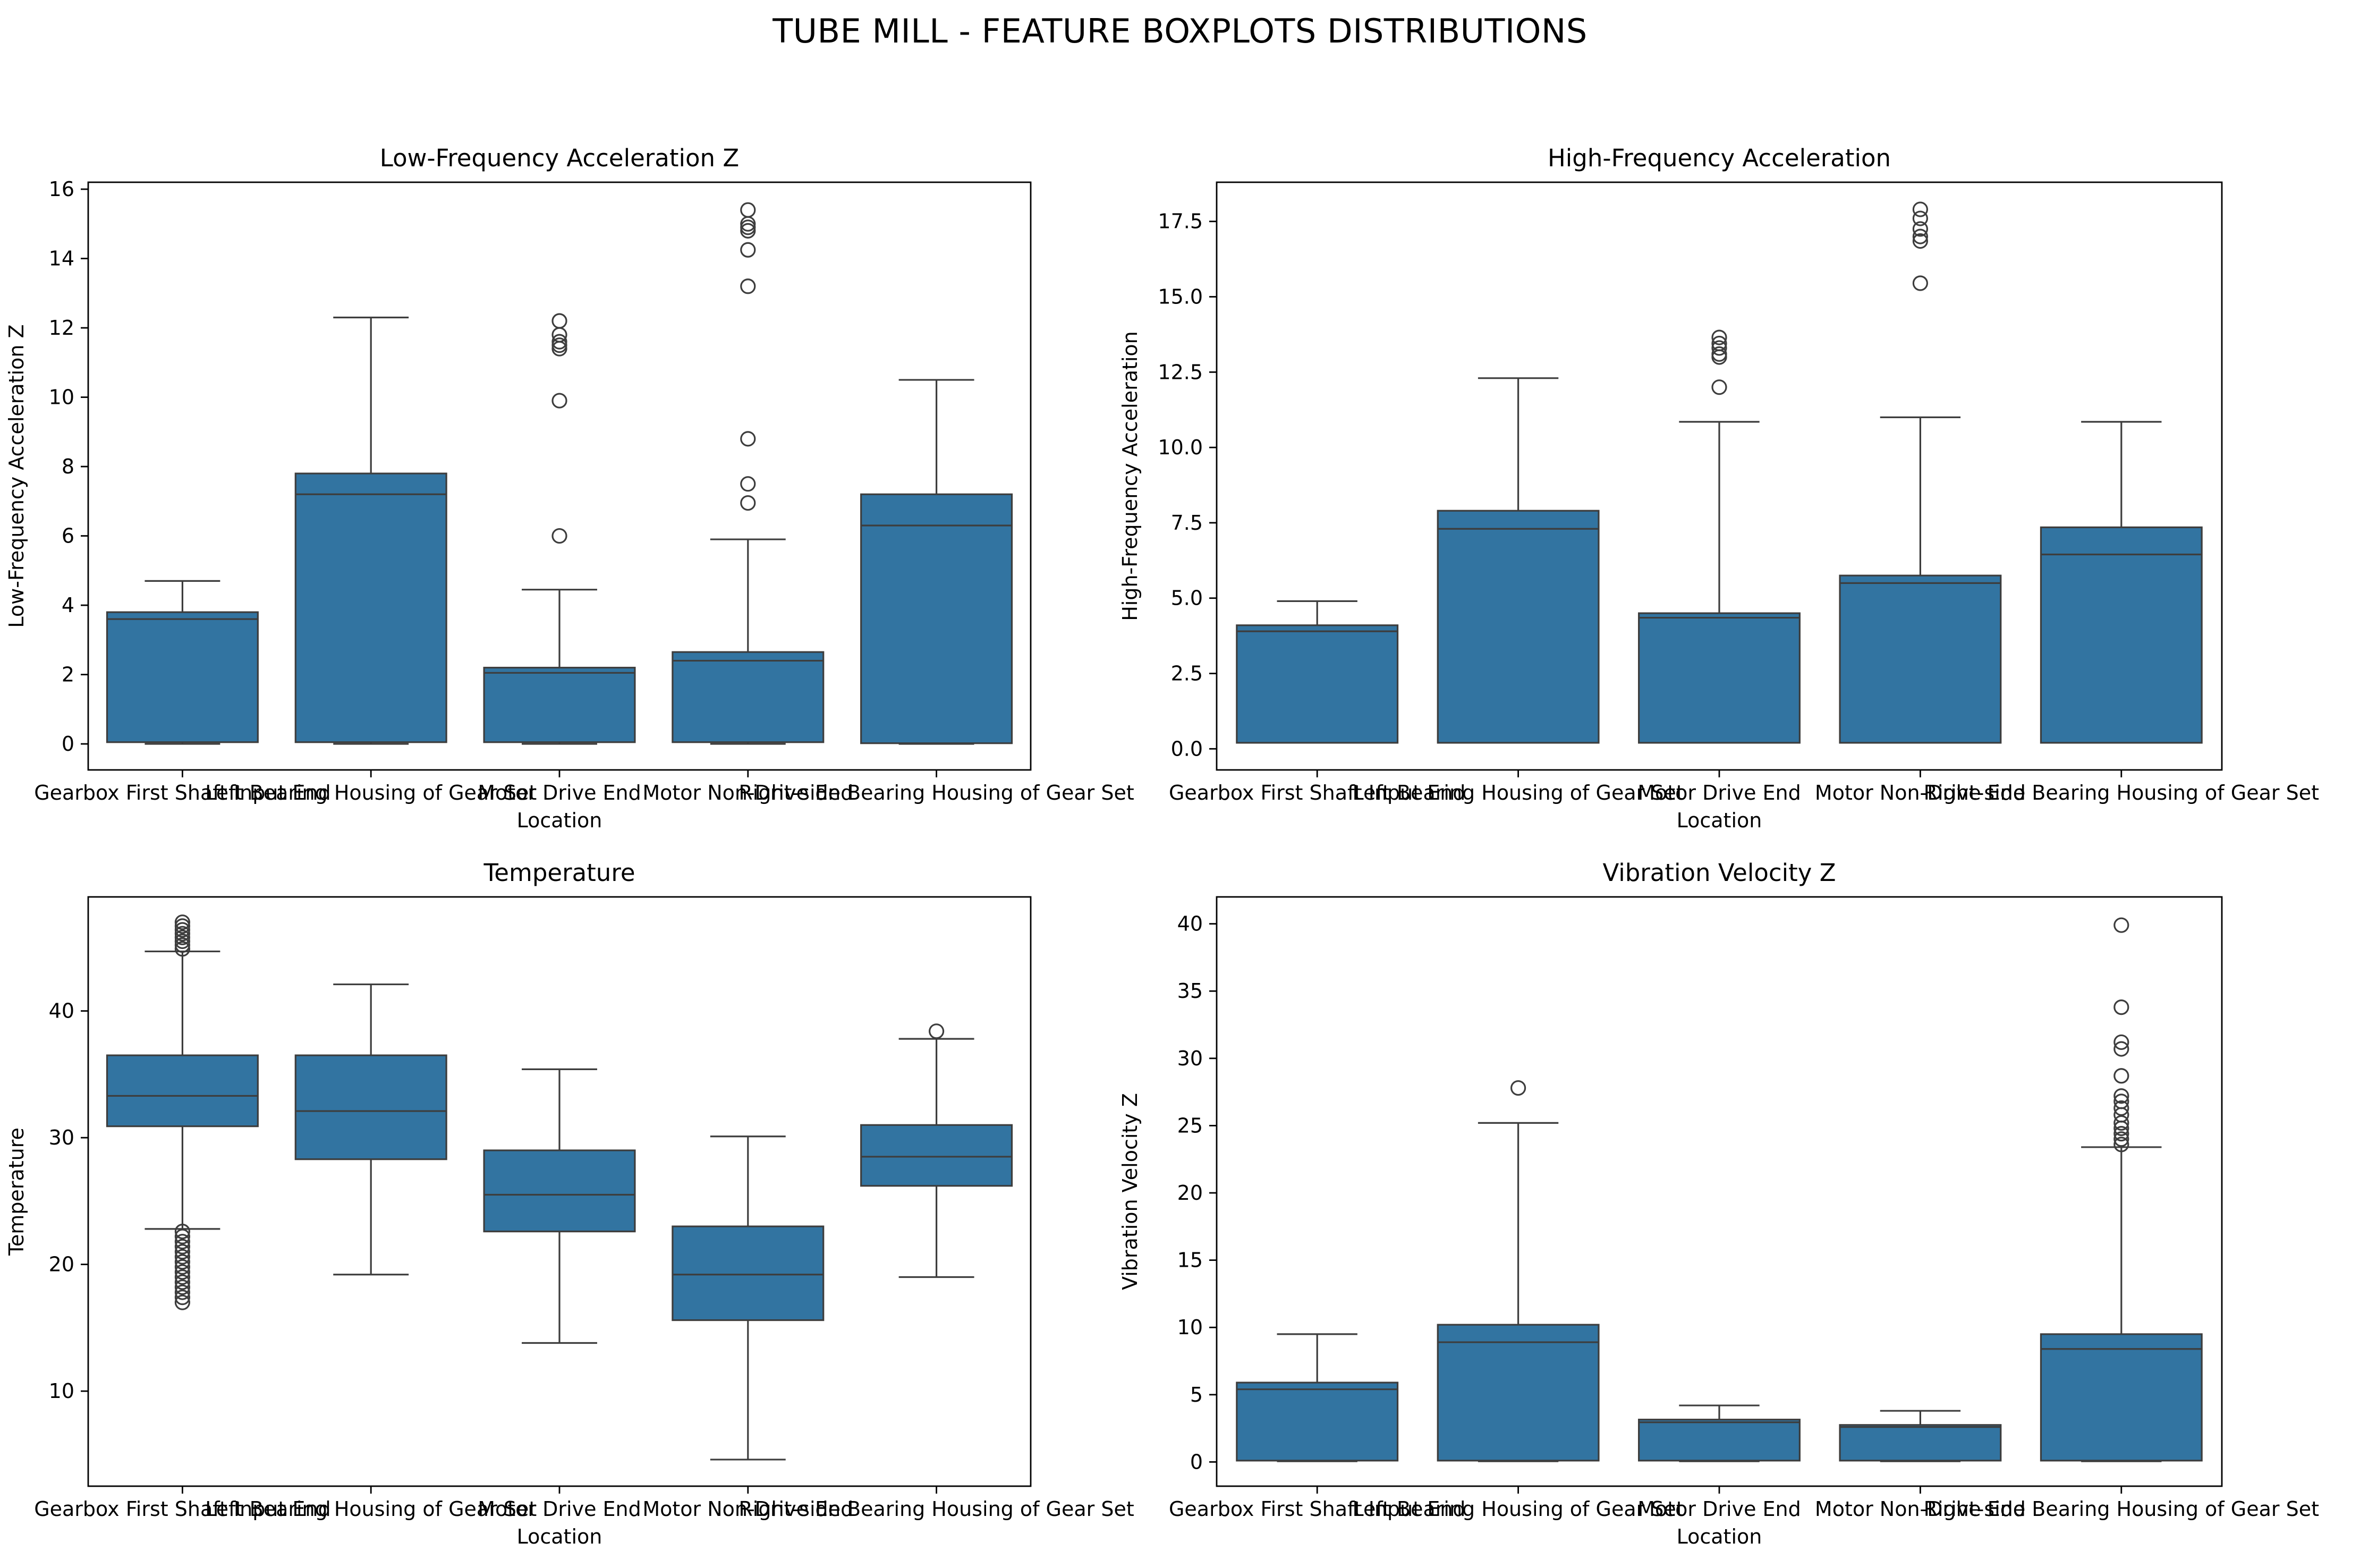 The height and width of the screenshot is (1568, 2360). What do you see at coordinates (68, 536) in the screenshot?
I see `y-tick-label: 6` at bounding box center [68, 536].